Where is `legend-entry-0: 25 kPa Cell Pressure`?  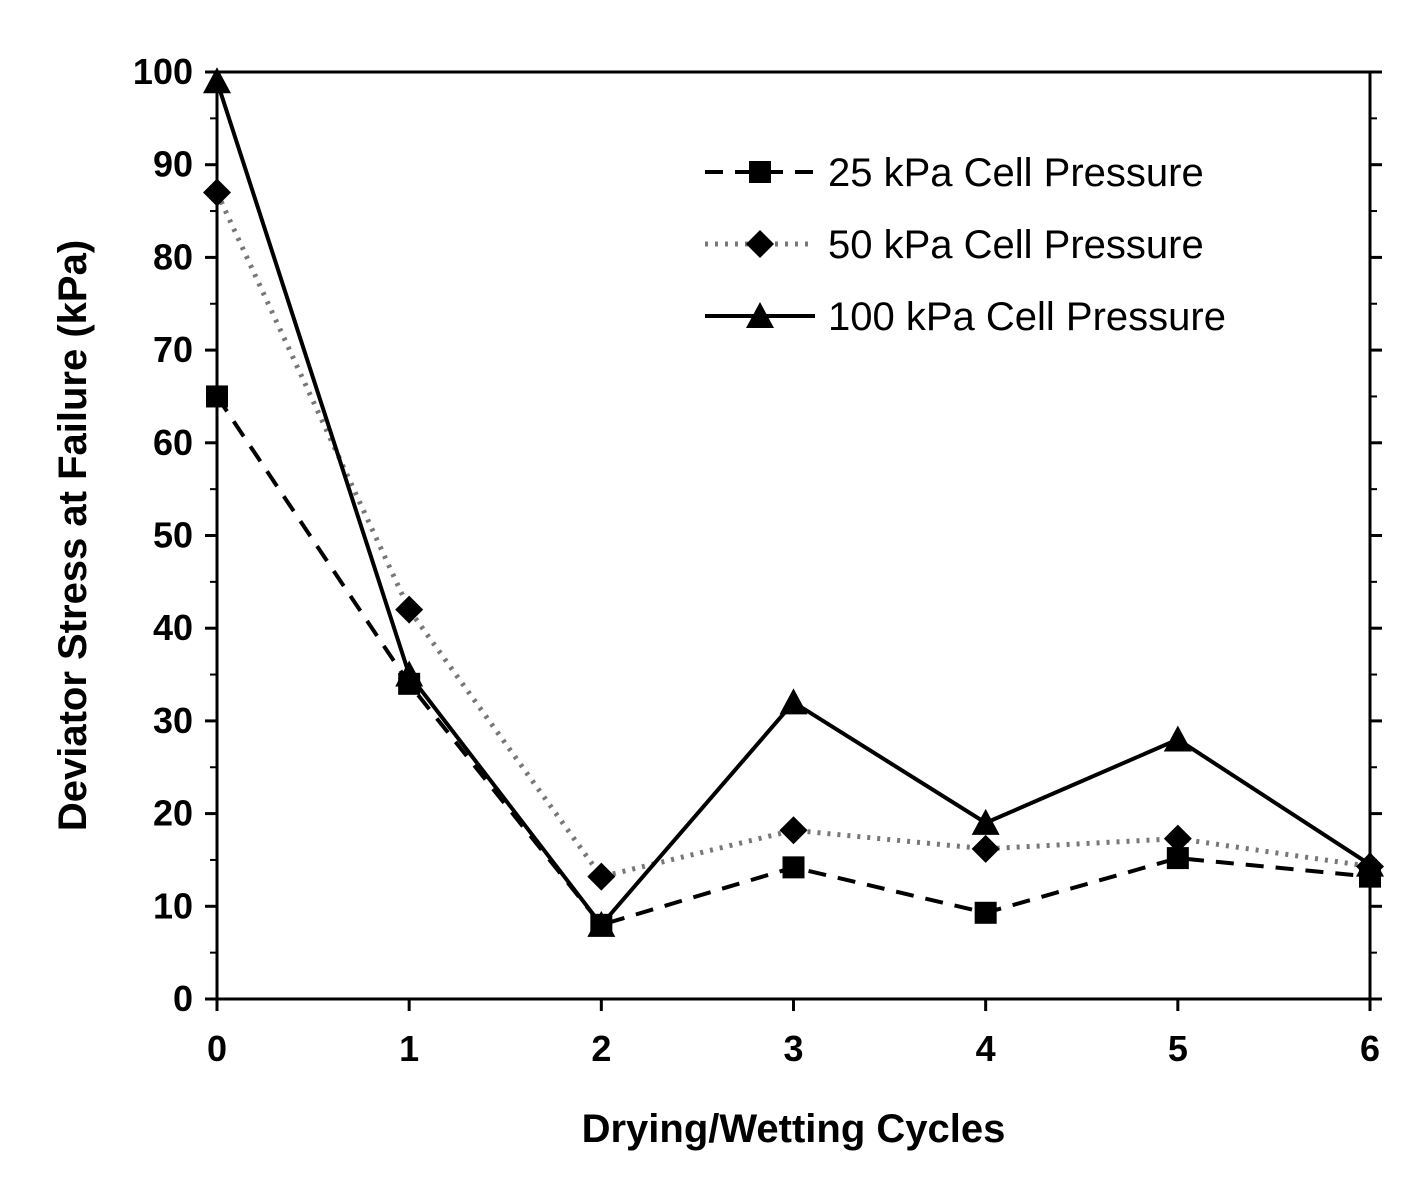 legend-entry-0: 25 kPa Cell Pressure is located at coordinates (954, 173).